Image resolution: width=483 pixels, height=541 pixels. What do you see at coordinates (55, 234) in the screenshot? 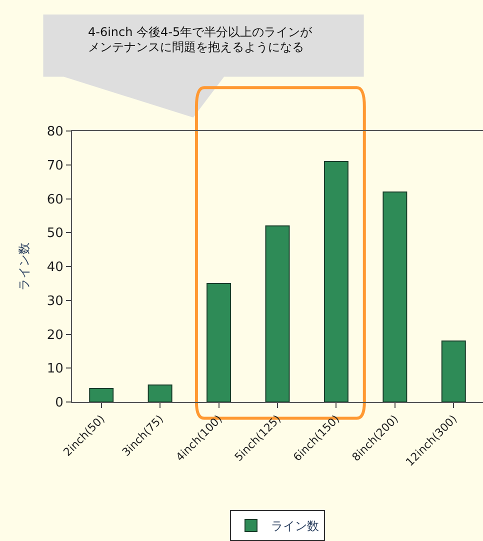
I see `y-tick-label: 50` at bounding box center [55, 234].